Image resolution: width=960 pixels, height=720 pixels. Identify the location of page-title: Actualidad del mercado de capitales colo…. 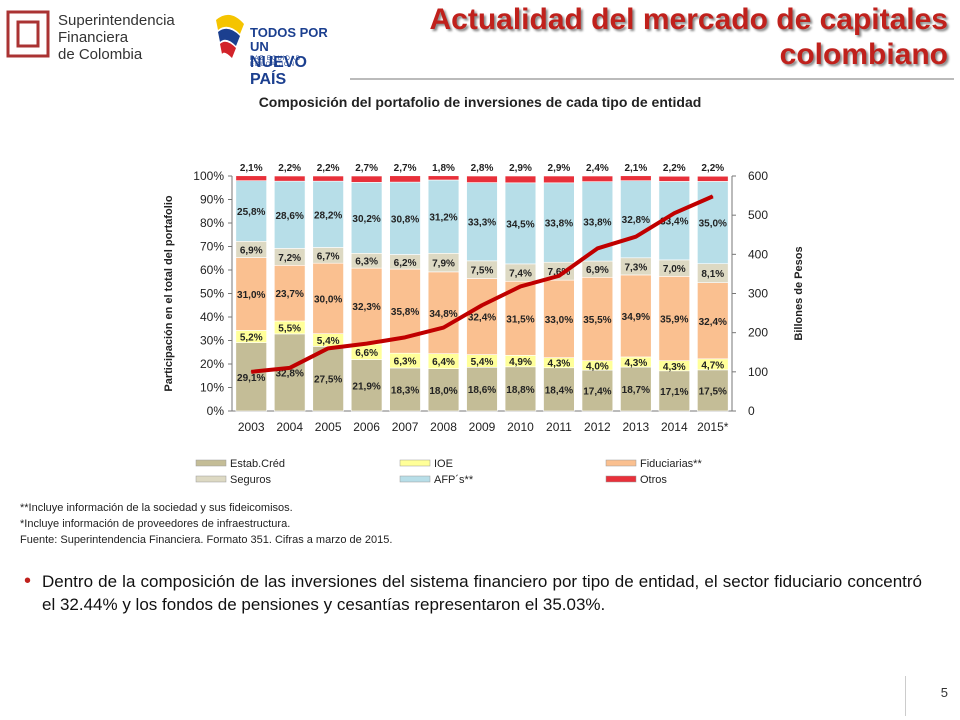
(668, 37).